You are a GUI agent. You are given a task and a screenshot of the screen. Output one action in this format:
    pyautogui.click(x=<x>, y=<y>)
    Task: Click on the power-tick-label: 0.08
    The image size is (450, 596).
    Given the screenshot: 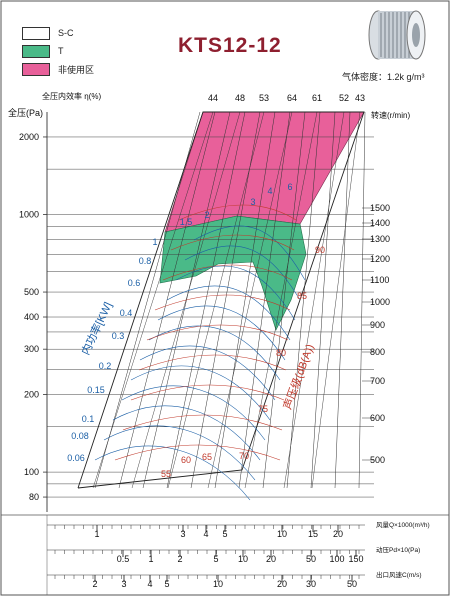 What is the action you would take?
    pyautogui.click(x=80, y=436)
    